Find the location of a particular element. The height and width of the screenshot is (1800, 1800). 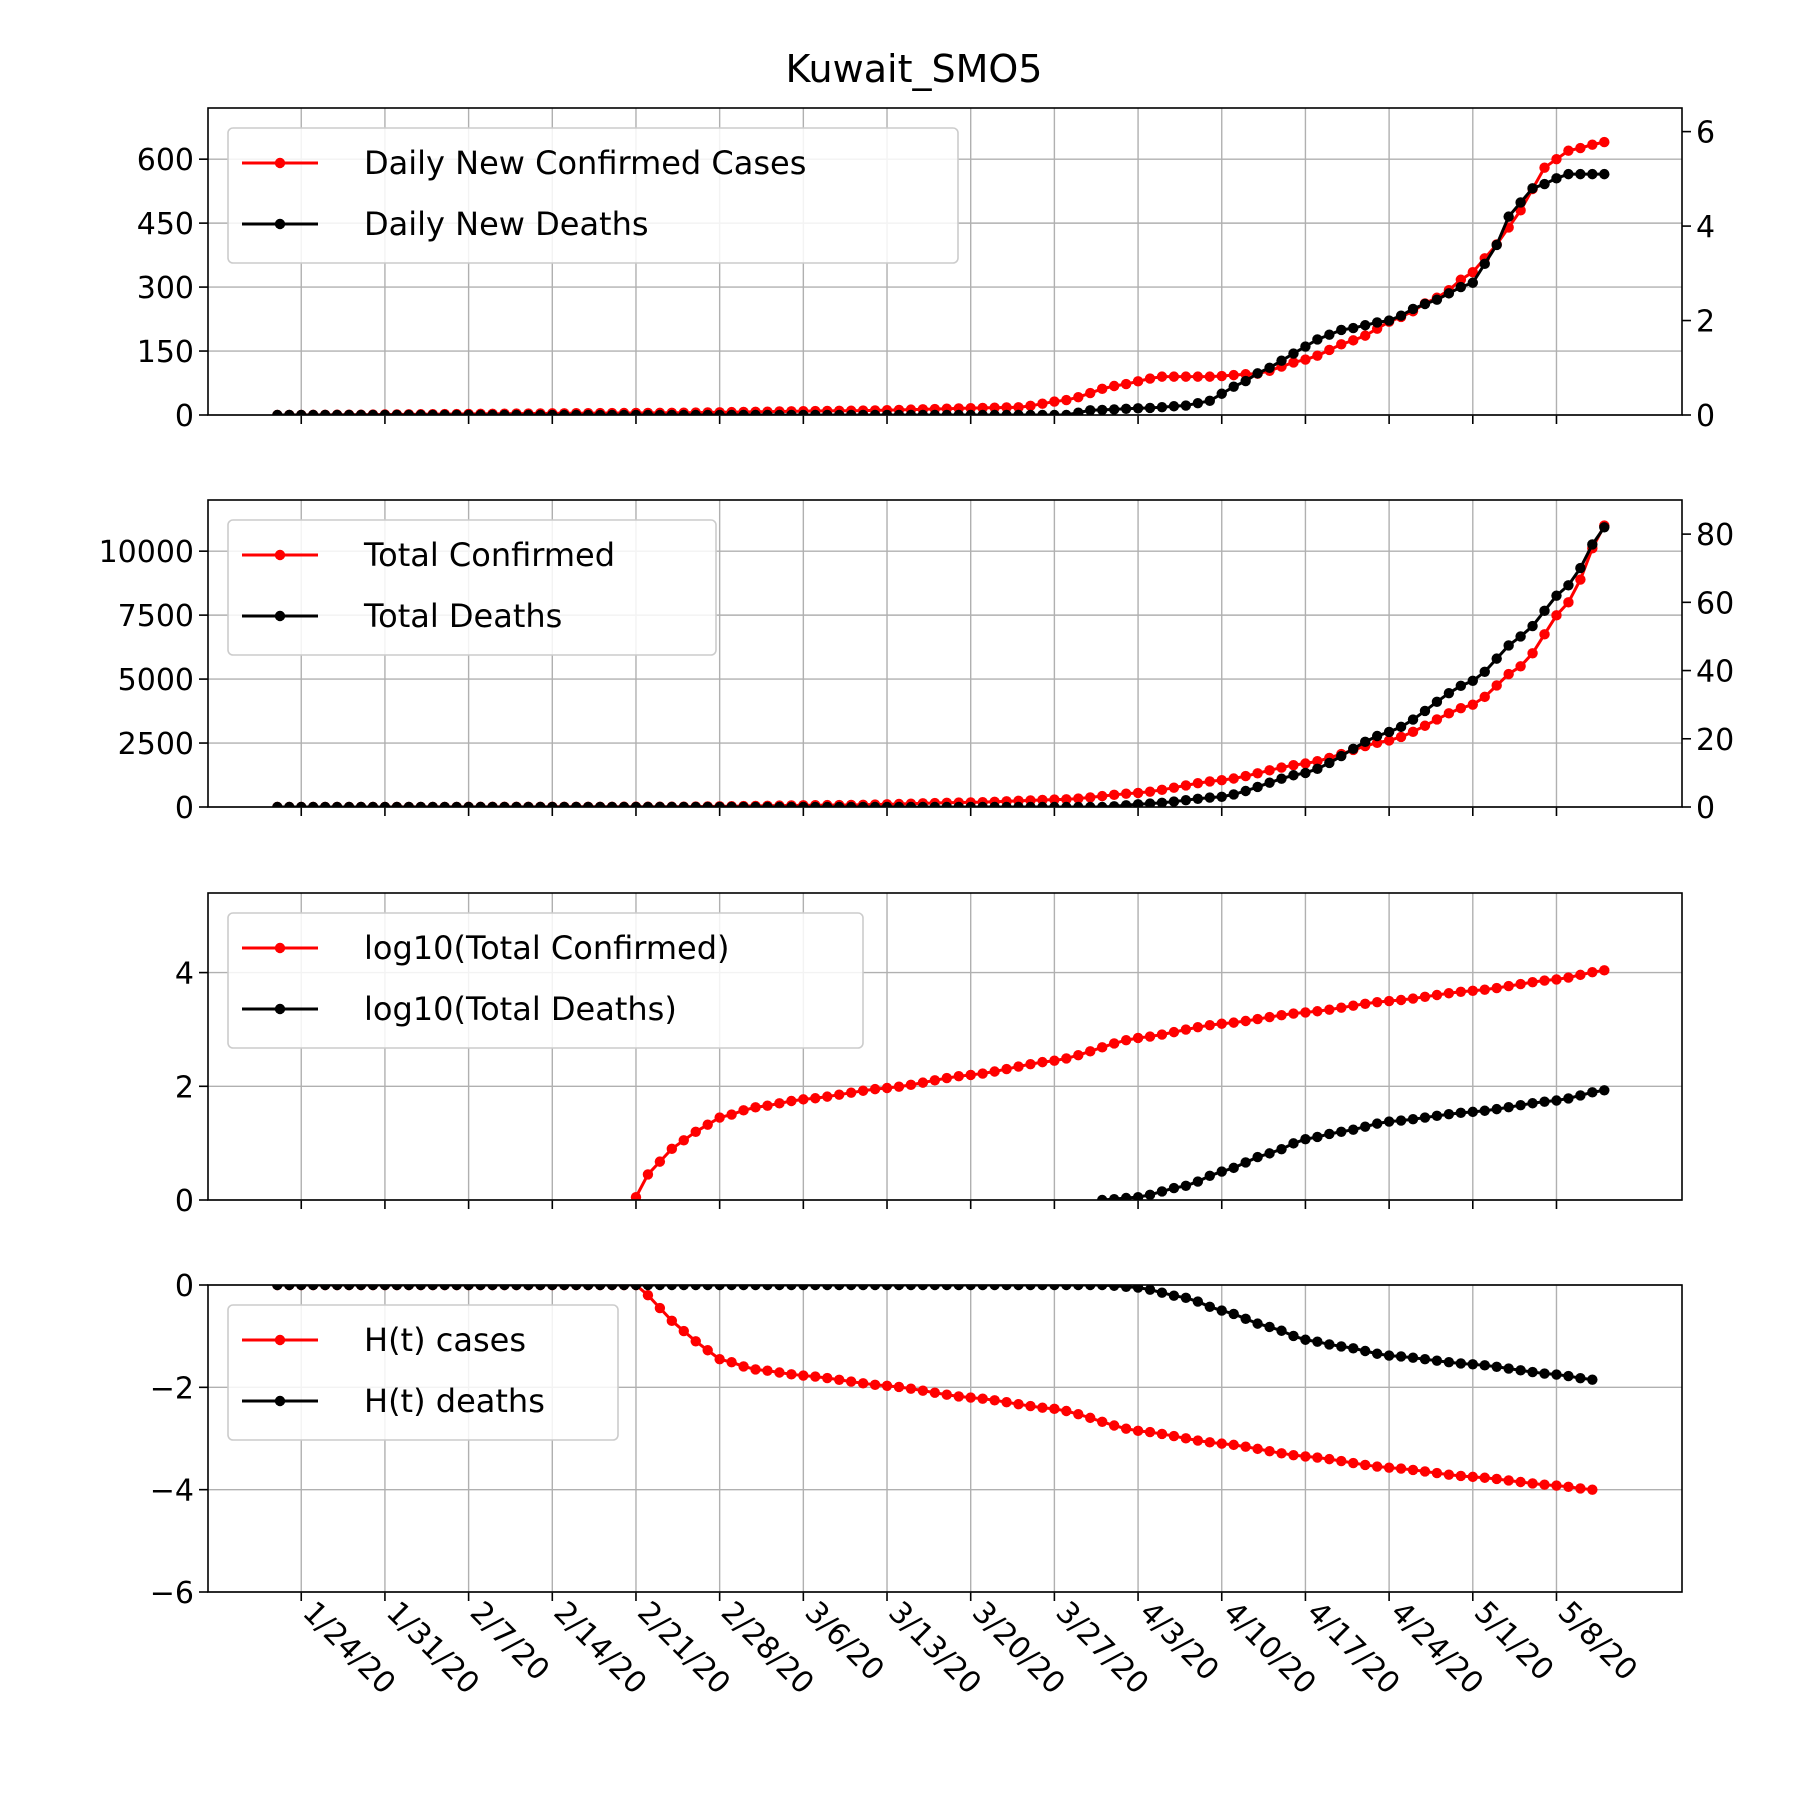

y2-tick-label: 20 is located at coordinates (1715, 740).